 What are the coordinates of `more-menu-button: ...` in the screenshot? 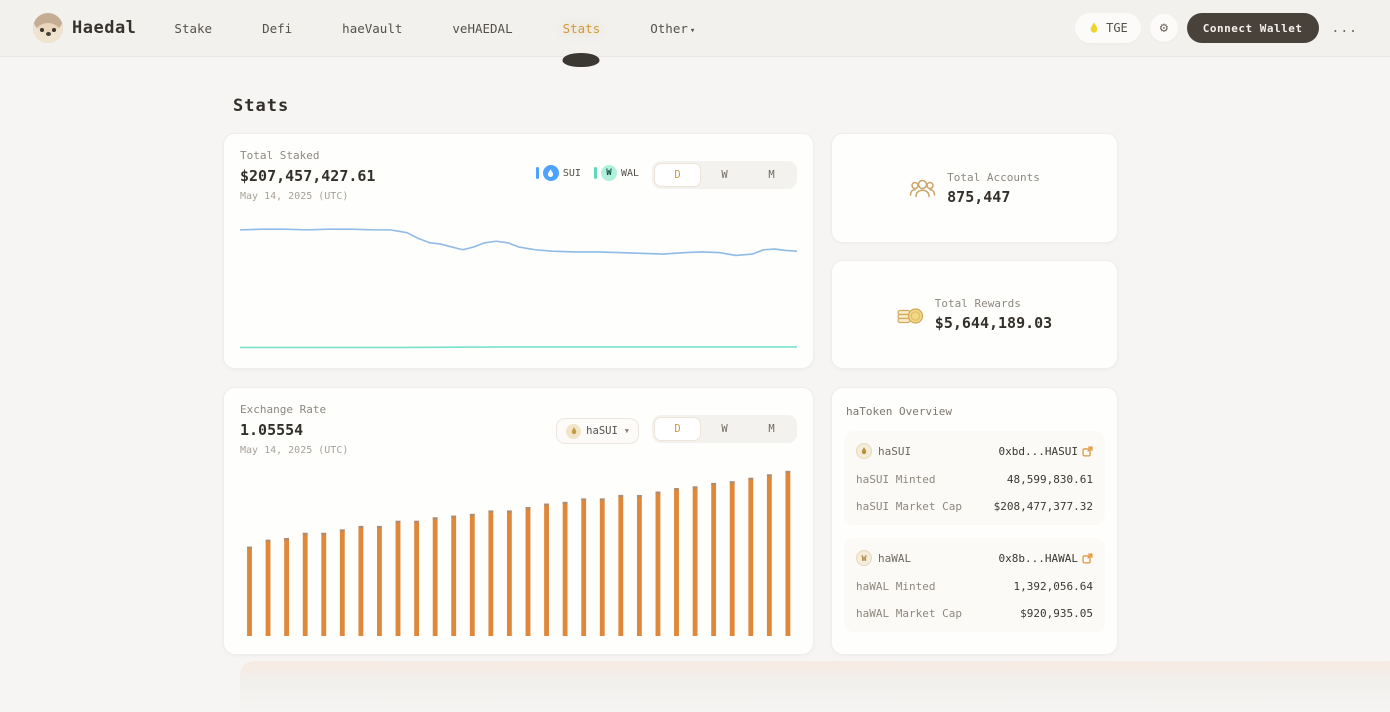 It's located at (1344, 28).